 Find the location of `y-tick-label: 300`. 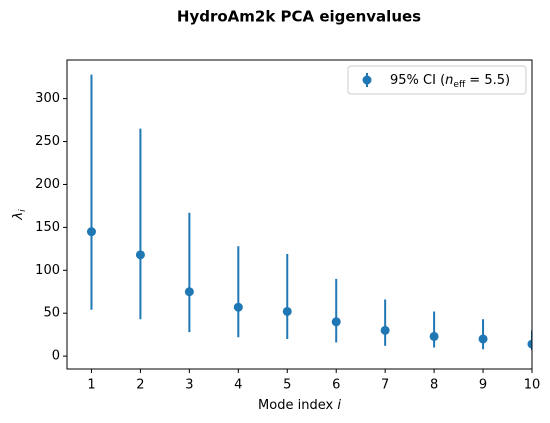

y-tick-label: 300 is located at coordinates (47, 98).